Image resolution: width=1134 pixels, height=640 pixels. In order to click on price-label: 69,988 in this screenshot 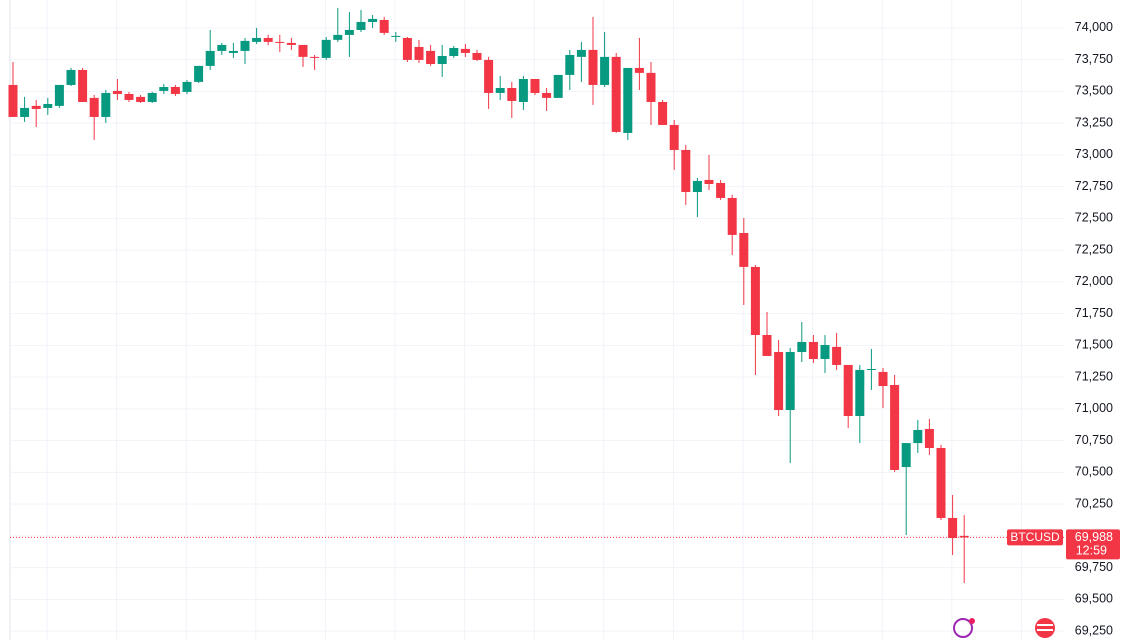, I will do `click(1094, 537)`.